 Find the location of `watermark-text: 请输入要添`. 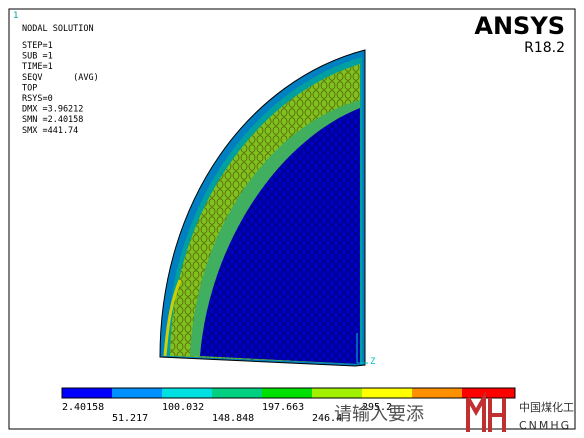

watermark-text: 请输入要添 is located at coordinates (379, 414).